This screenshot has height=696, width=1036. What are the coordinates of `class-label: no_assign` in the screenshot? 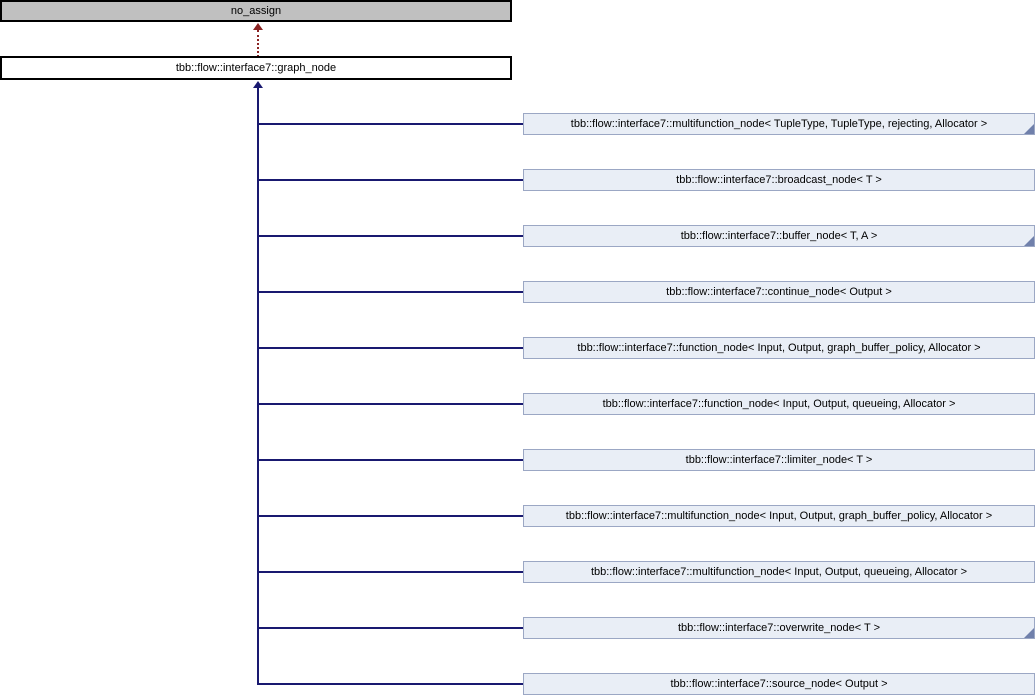 It's located at (256, 11).